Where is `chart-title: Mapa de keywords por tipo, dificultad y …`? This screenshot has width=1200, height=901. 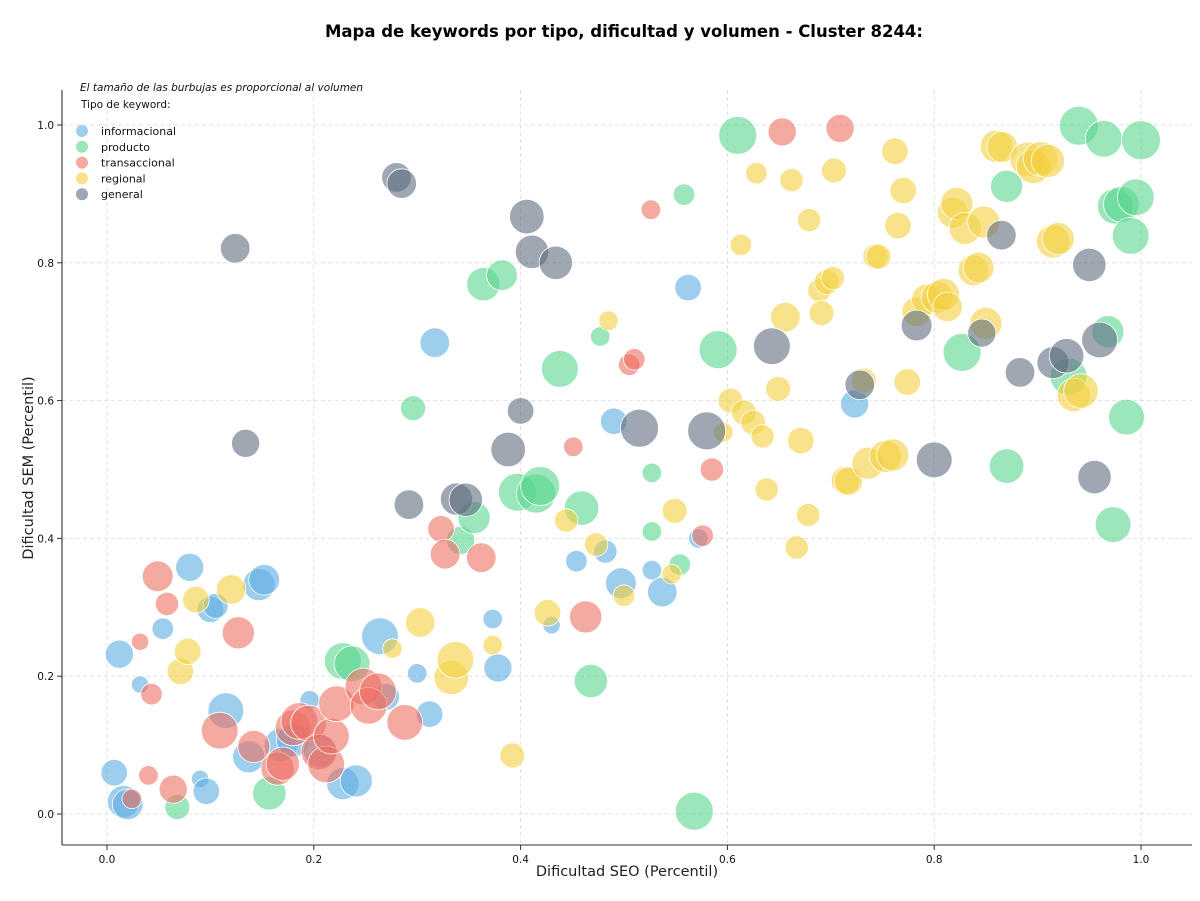
chart-title: Mapa de keywords por tipo, dificultad y … is located at coordinates (624, 31).